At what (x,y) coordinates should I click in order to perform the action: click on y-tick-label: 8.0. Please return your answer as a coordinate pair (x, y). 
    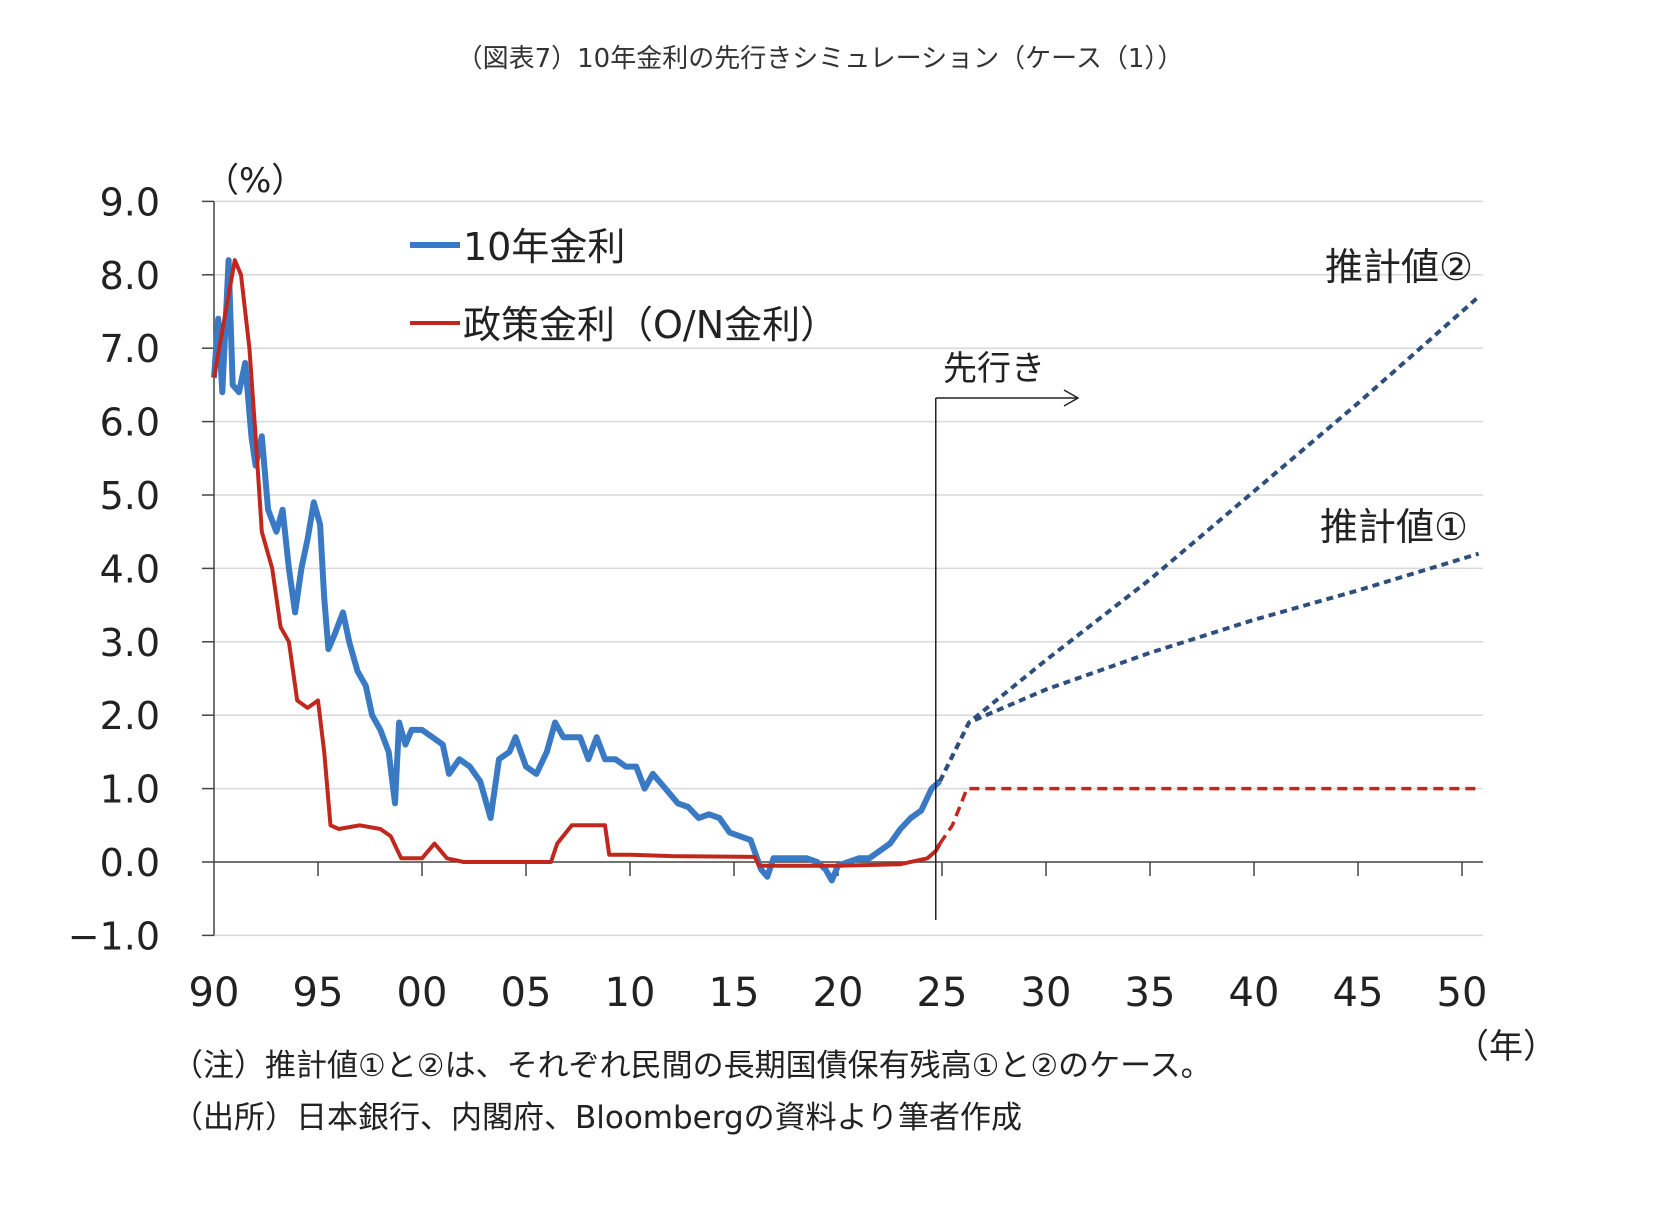
    Looking at the image, I should click on (130, 276).